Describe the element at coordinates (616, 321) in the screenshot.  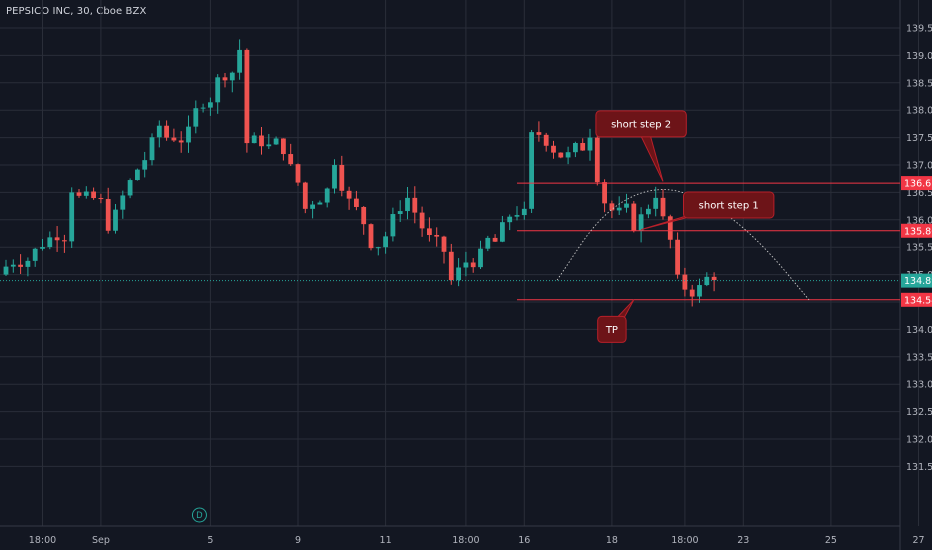
I see `tp-callout: TP` at that location.